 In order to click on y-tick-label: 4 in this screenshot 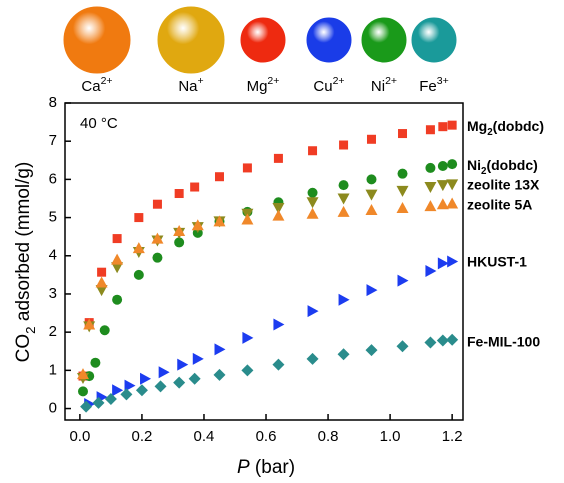, I will do `click(53, 255)`.